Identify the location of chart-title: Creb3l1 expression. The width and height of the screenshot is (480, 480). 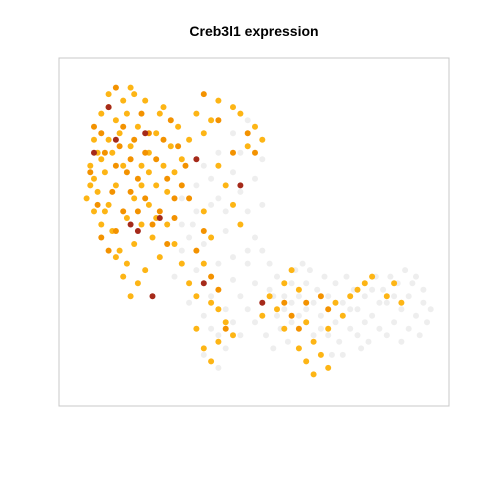
(253, 31).